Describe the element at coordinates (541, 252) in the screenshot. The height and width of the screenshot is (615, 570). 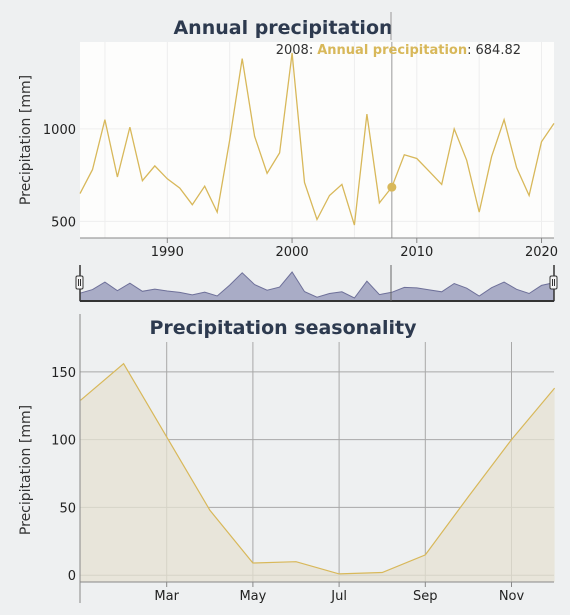
I see `annual-x-tick-label: 2020` at that location.